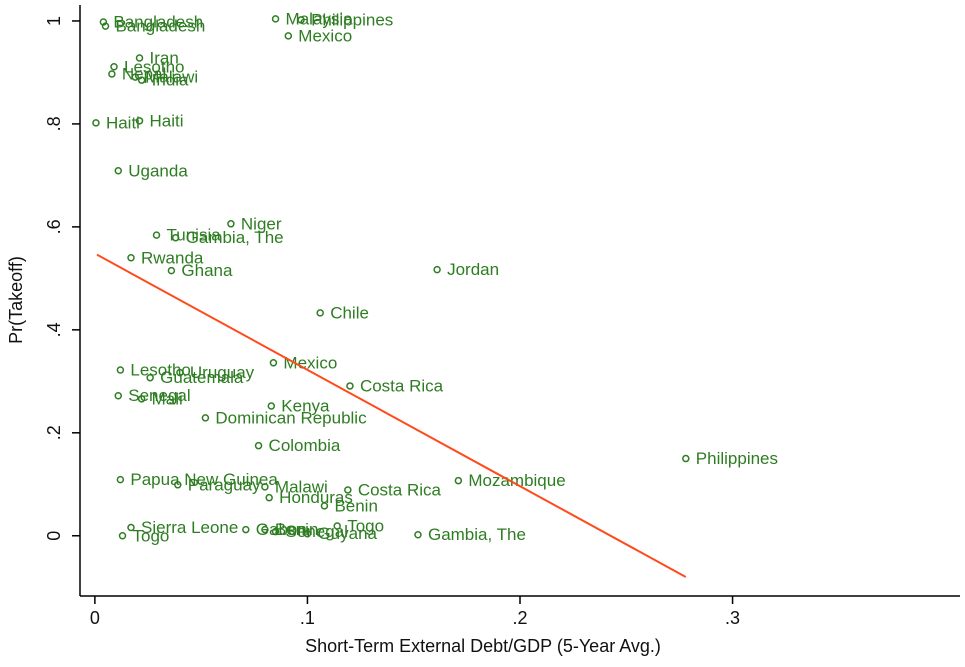 This screenshot has width=965, height=667. I want to click on y-tick-label: 1, so click(54, 21).